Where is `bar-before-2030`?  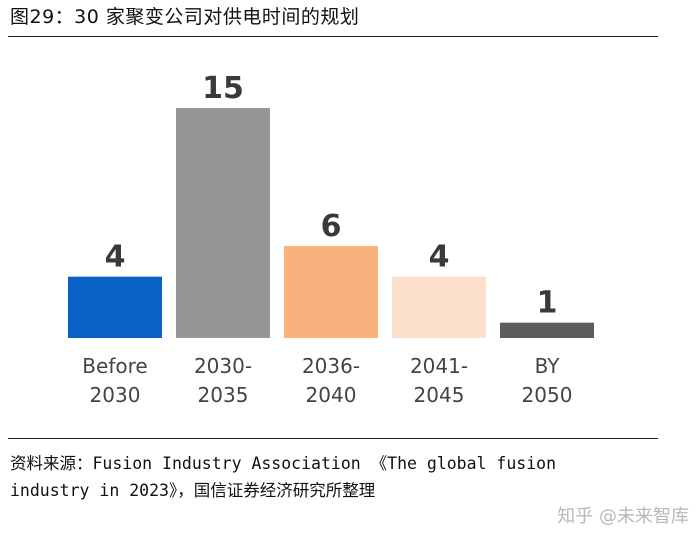 bar-before-2030 is located at coordinates (115, 307).